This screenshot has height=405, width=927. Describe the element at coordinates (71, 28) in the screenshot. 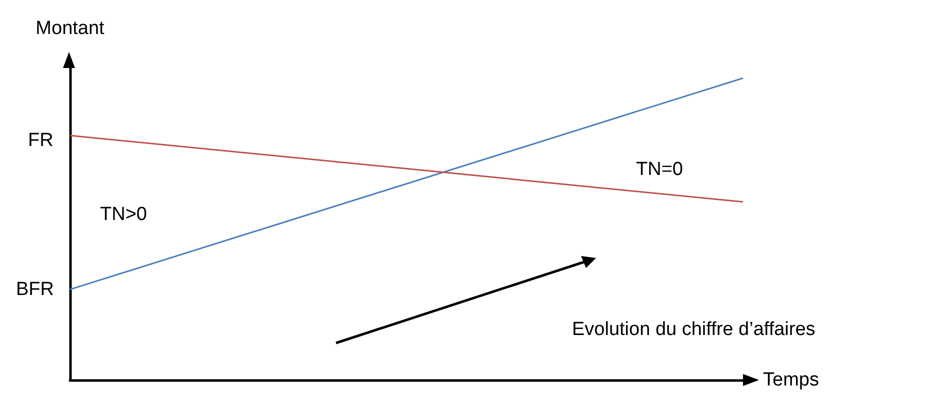

I see `y-axis-title: Montant` at that location.